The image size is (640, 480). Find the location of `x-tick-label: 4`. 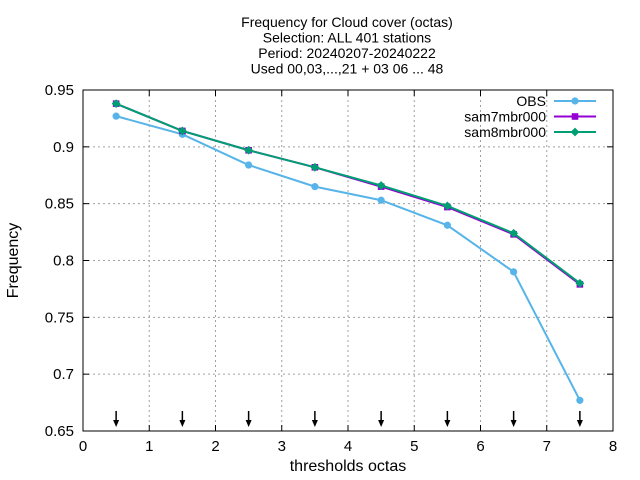

x-tick-label: 4 is located at coordinates (348, 446).